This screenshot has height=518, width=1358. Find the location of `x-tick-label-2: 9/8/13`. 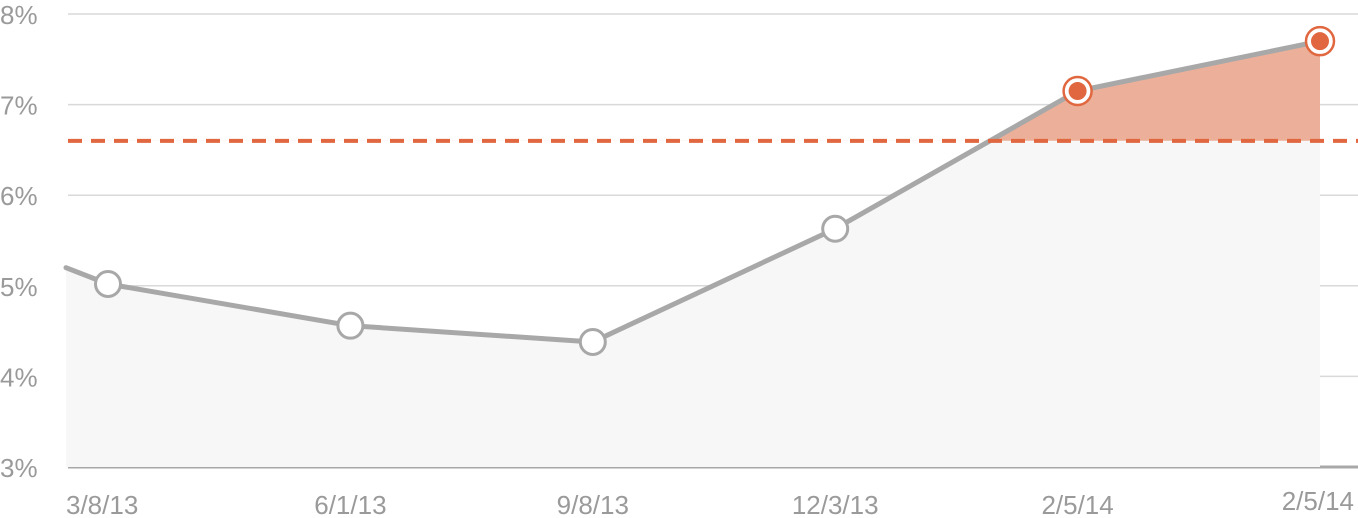

x-tick-label-2: 9/8/13 is located at coordinates (593, 504).